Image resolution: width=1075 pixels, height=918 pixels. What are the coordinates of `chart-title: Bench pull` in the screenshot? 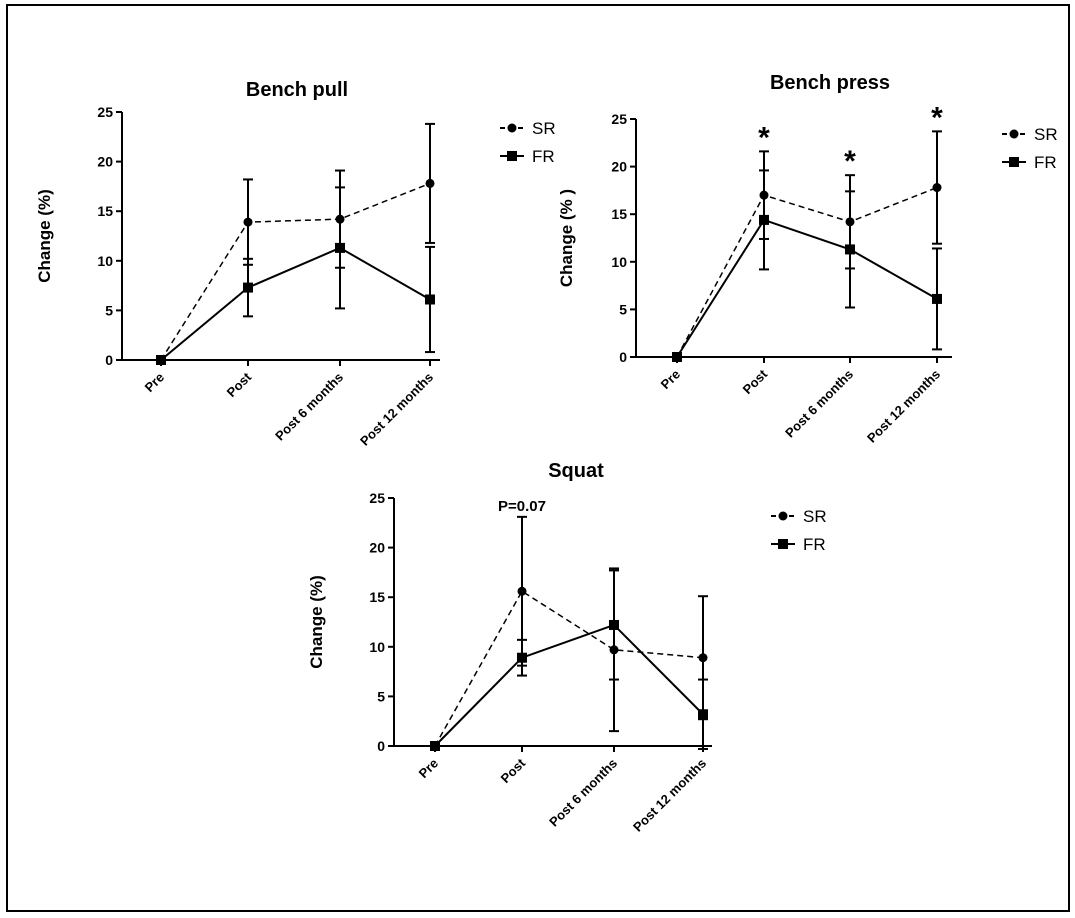 It's located at (297, 90).